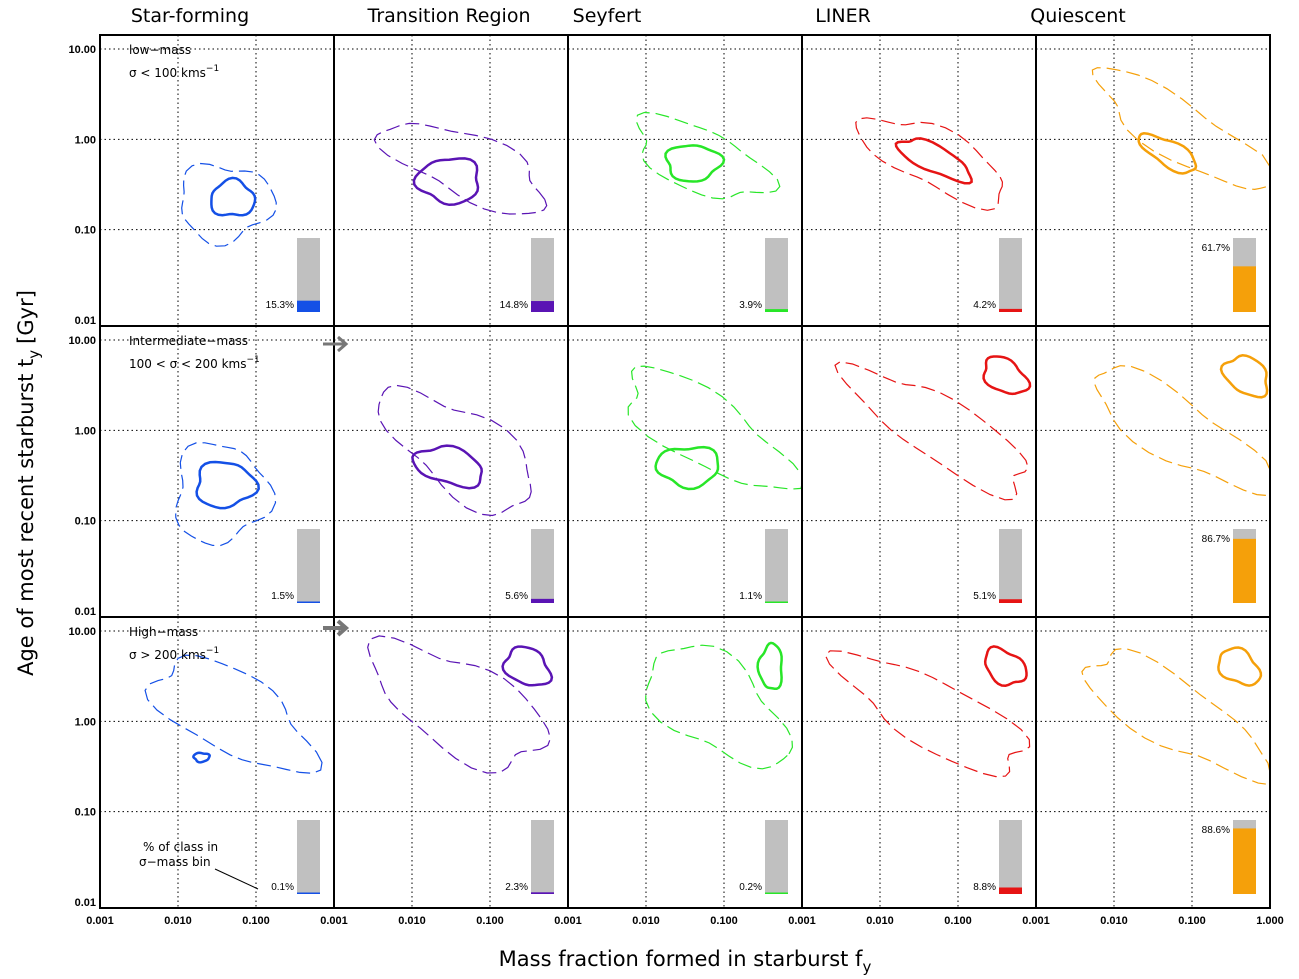  Describe the element at coordinates (212, 651) in the screenshot. I see `row-label-sup: −1` at that location.